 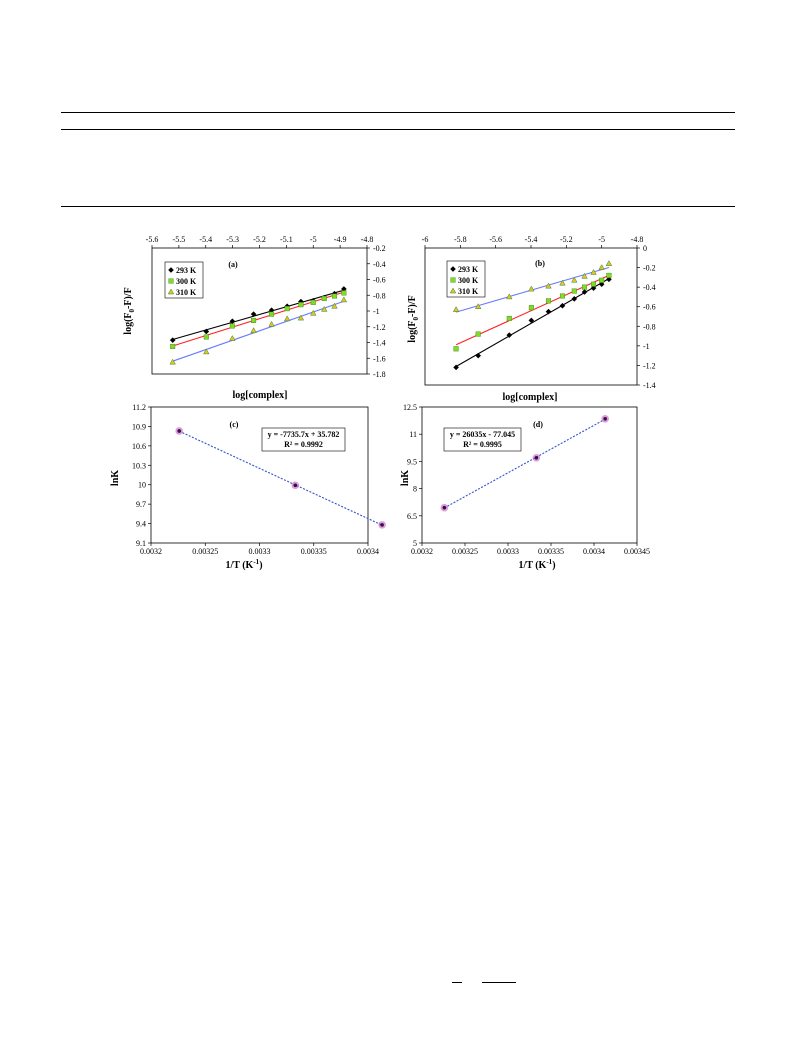 What do you see at coordinates (649, 287) in the screenshot?
I see `y-tick-label: -0.4` at bounding box center [649, 287].